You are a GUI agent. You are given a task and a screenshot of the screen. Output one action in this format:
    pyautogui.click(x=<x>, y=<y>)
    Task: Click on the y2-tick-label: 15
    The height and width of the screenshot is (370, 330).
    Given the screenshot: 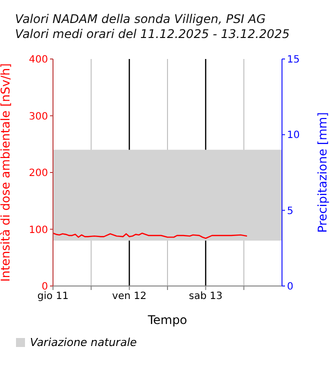 What is the action you would take?
    pyautogui.click(x=293, y=60)
    